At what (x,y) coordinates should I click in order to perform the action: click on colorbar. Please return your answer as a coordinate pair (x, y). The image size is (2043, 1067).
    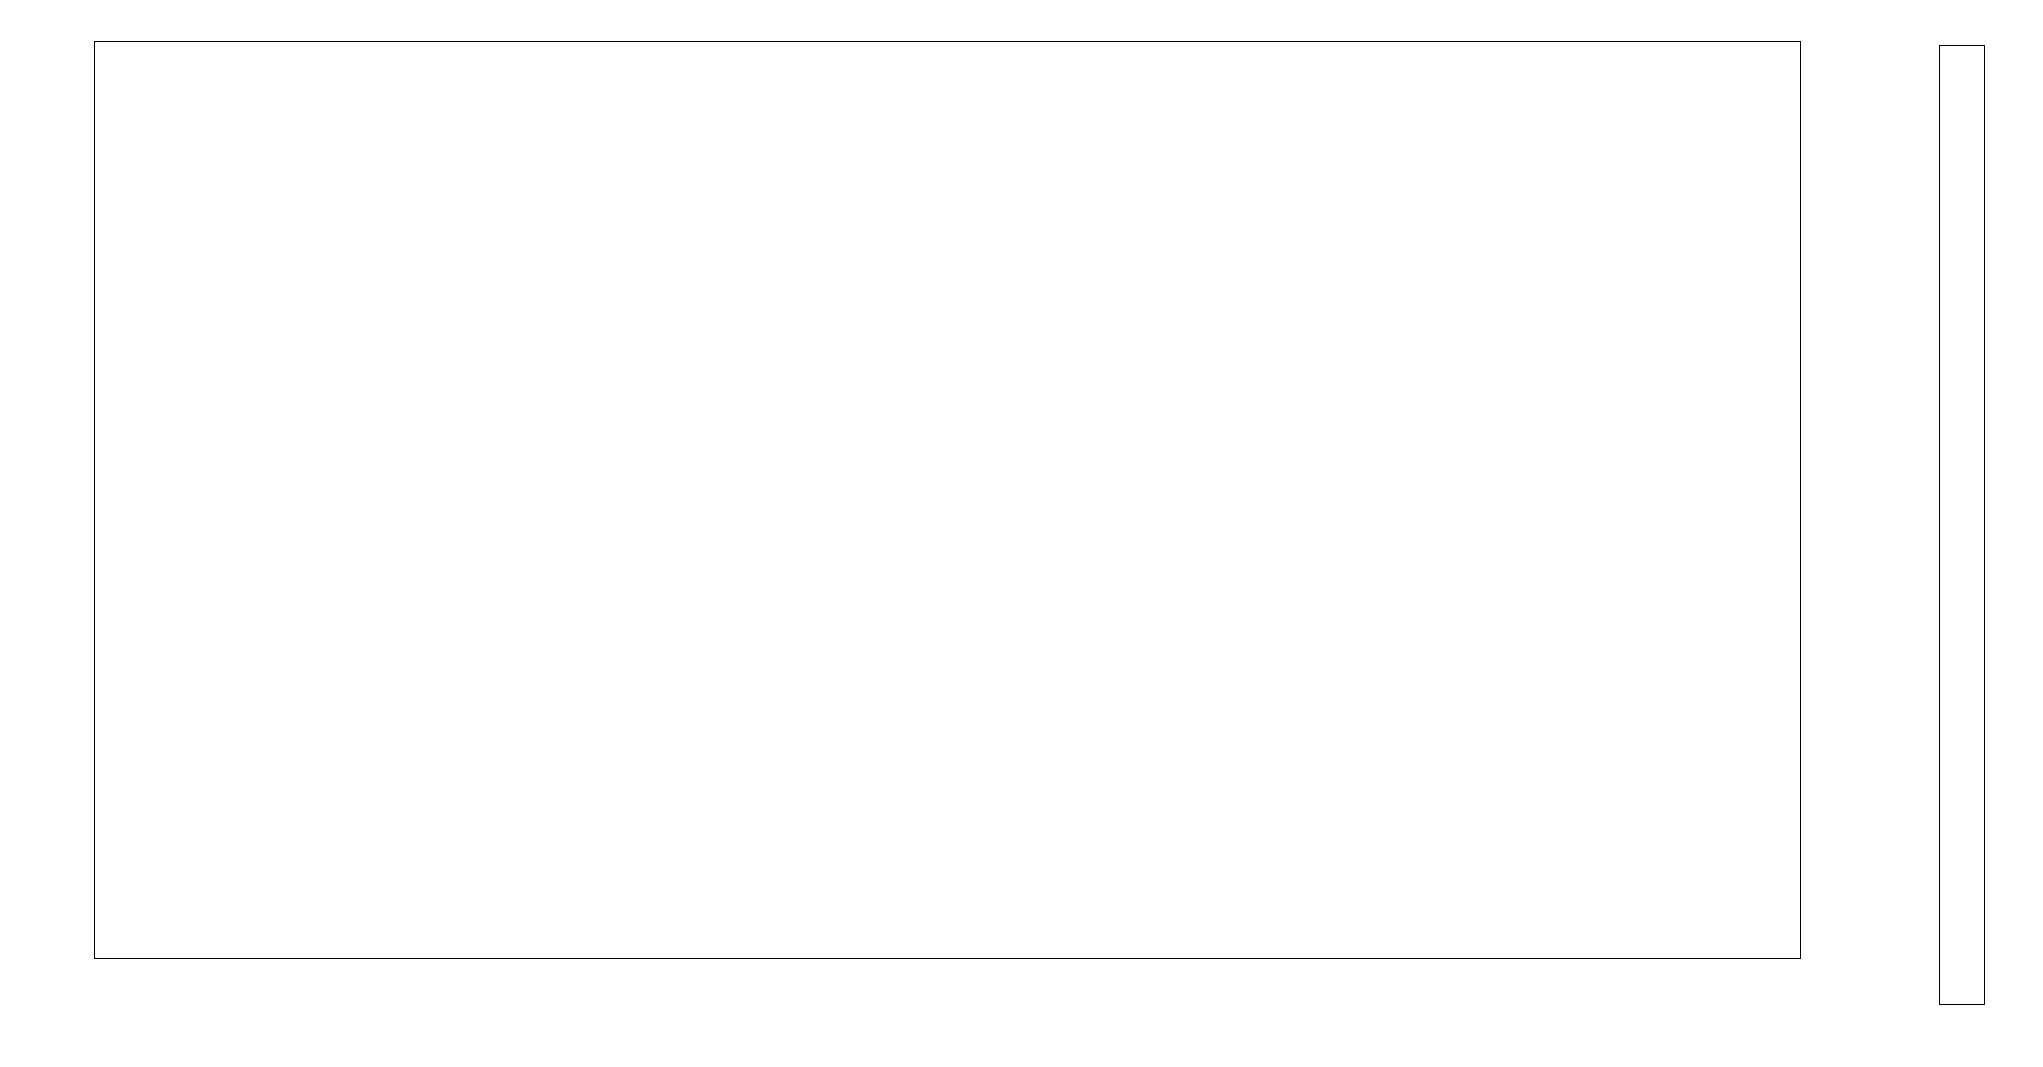
    Looking at the image, I should click on (1962, 525).